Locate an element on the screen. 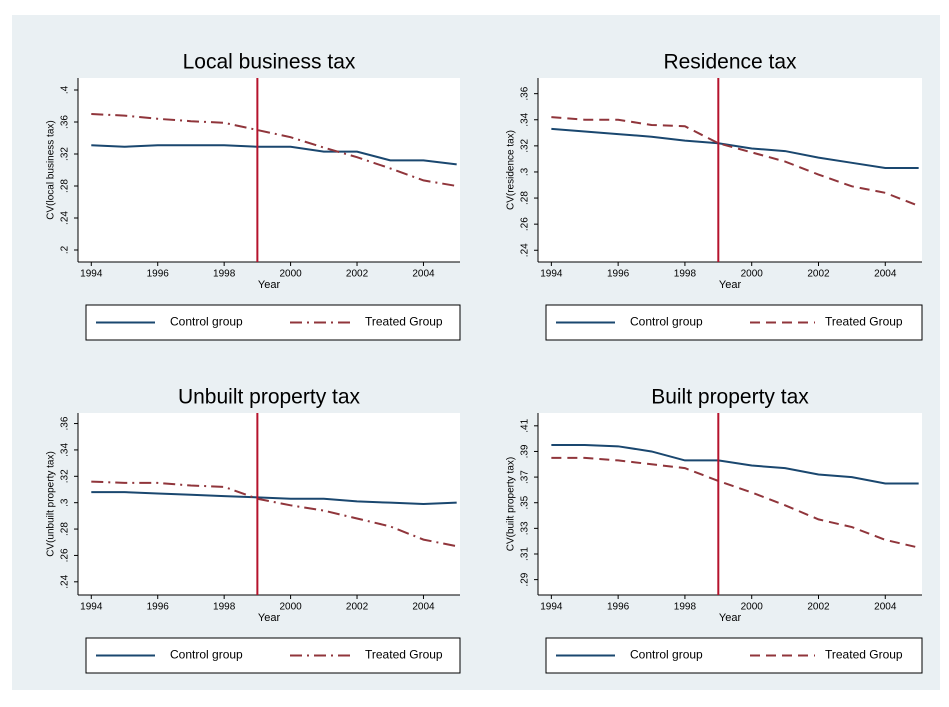 The image size is (949, 707). y-tick-label: .33 is located at coordinates (525, 528).